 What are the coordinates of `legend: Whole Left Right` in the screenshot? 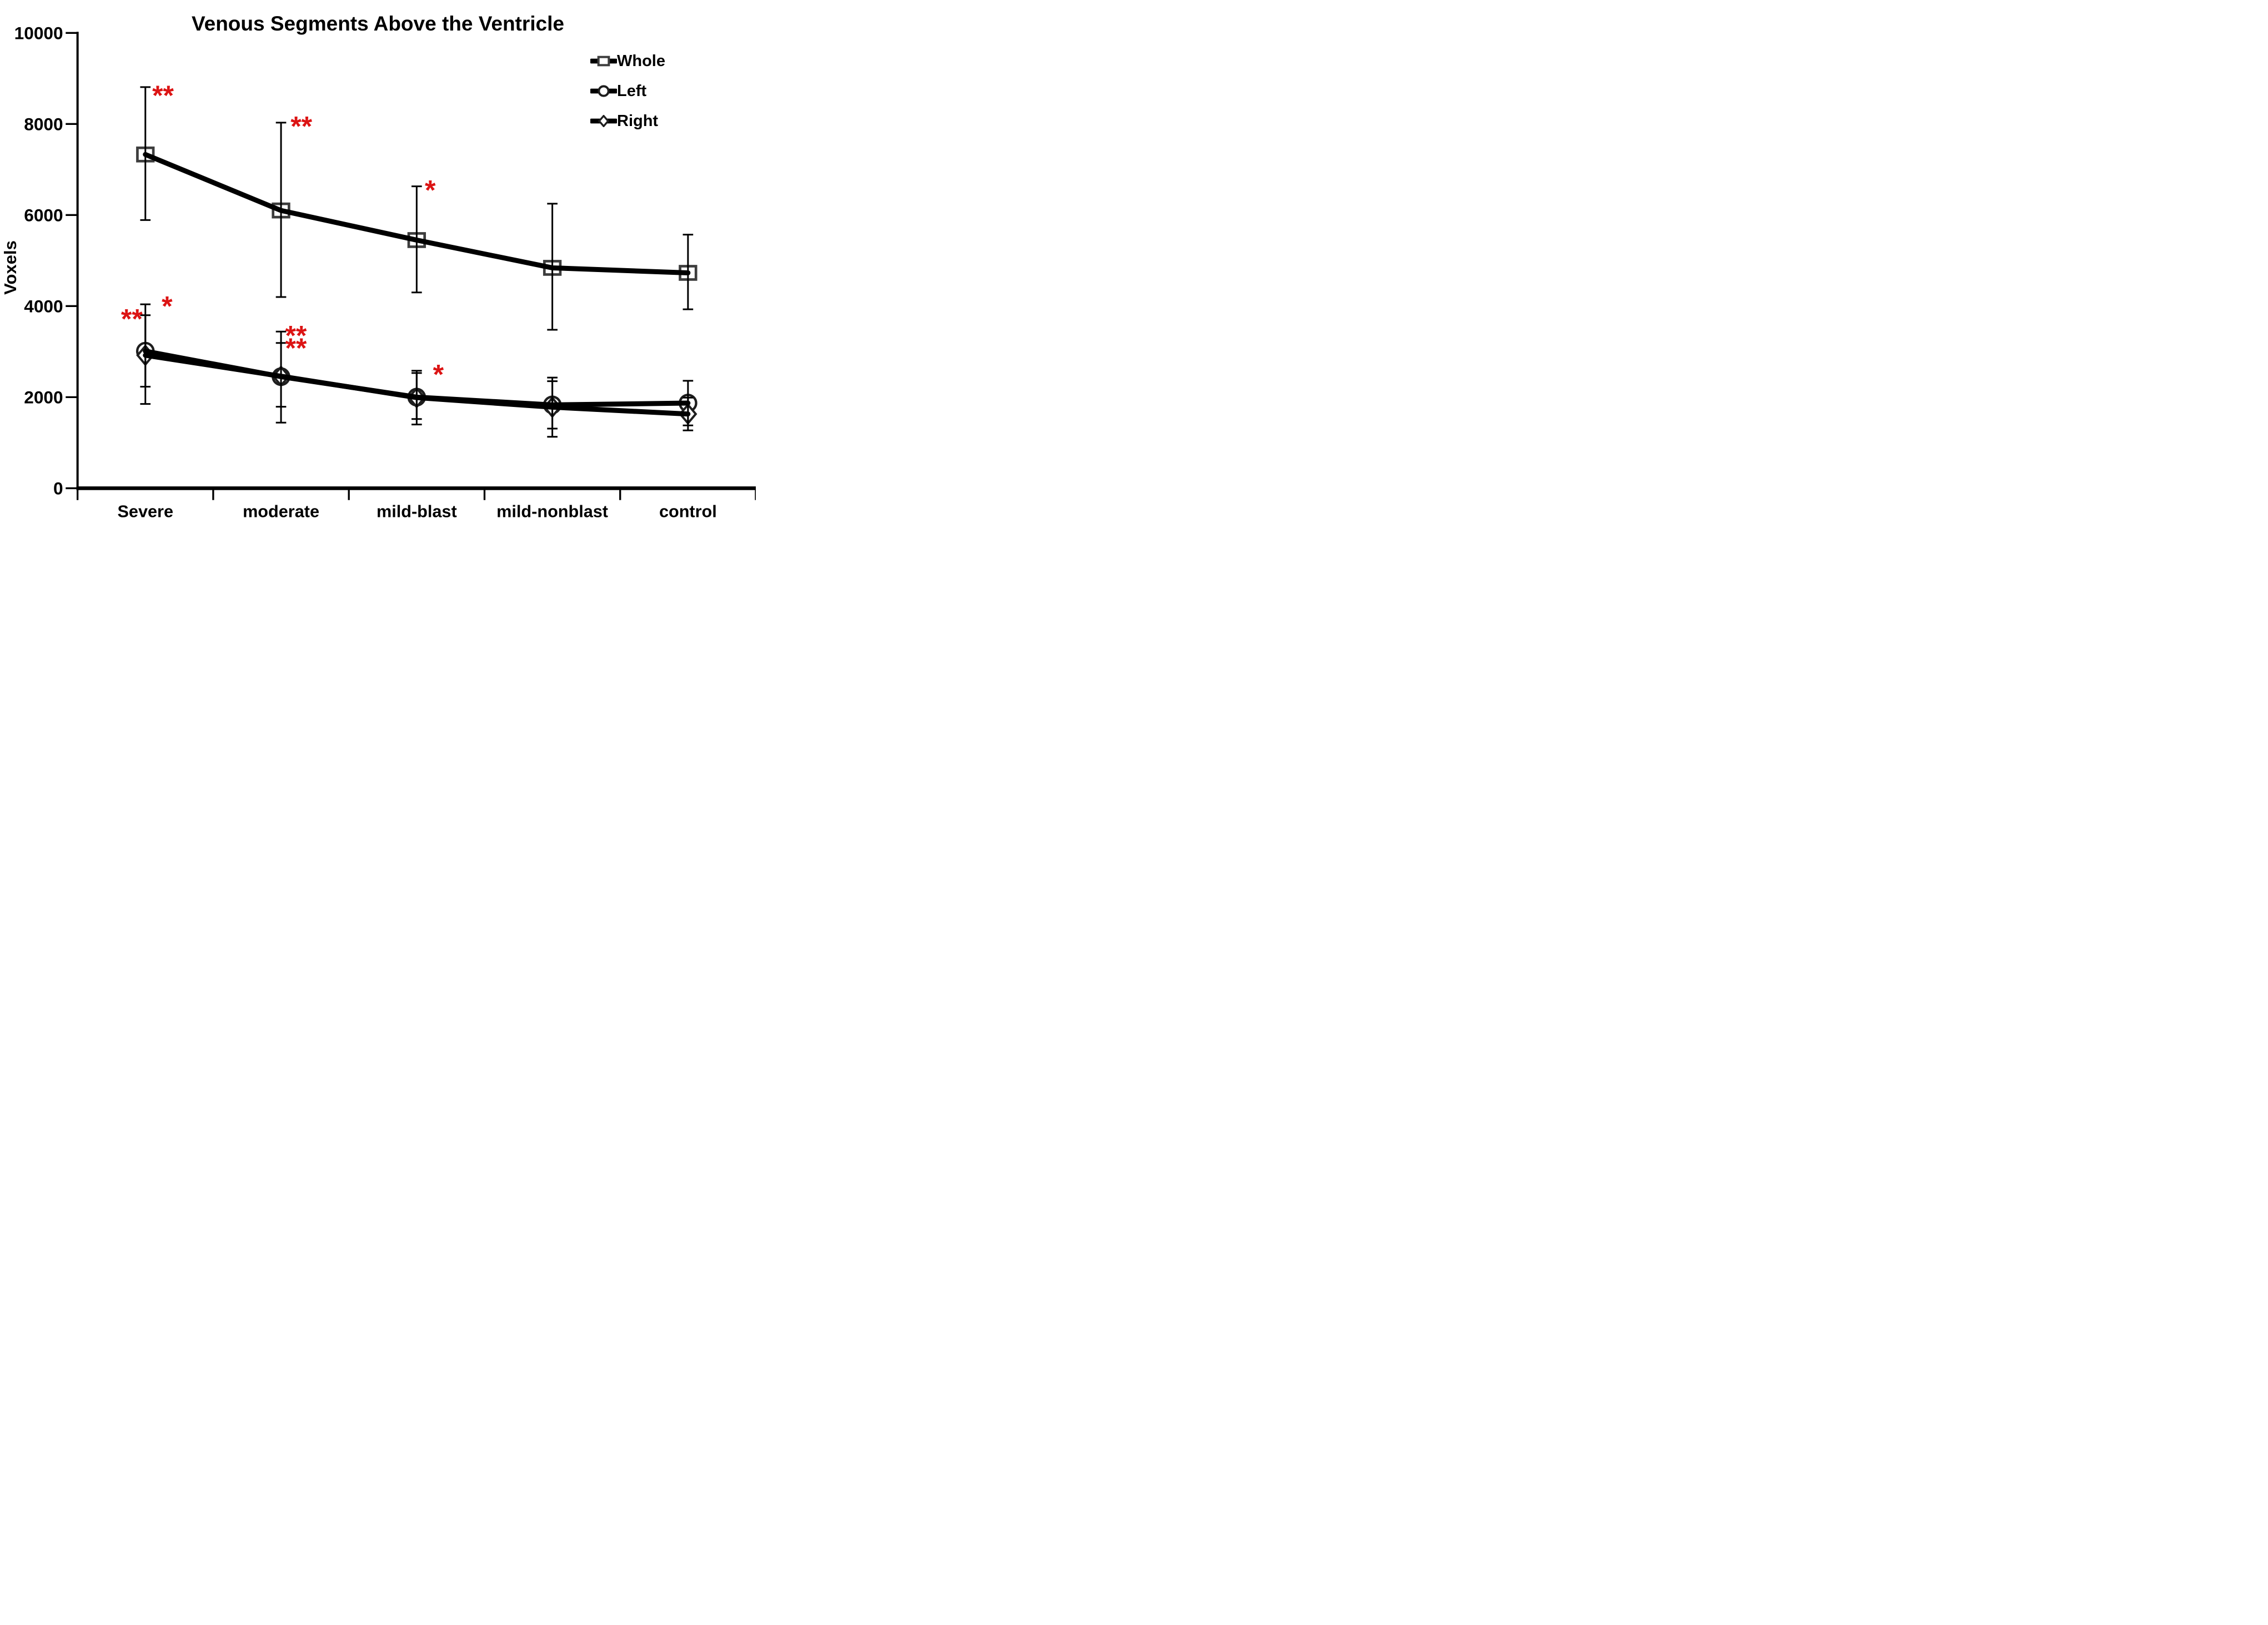 It's located at (628, 91).